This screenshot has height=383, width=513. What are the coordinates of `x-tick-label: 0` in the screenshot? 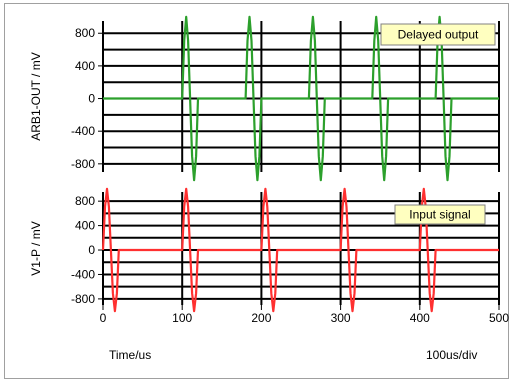 It's located at (103, 318).